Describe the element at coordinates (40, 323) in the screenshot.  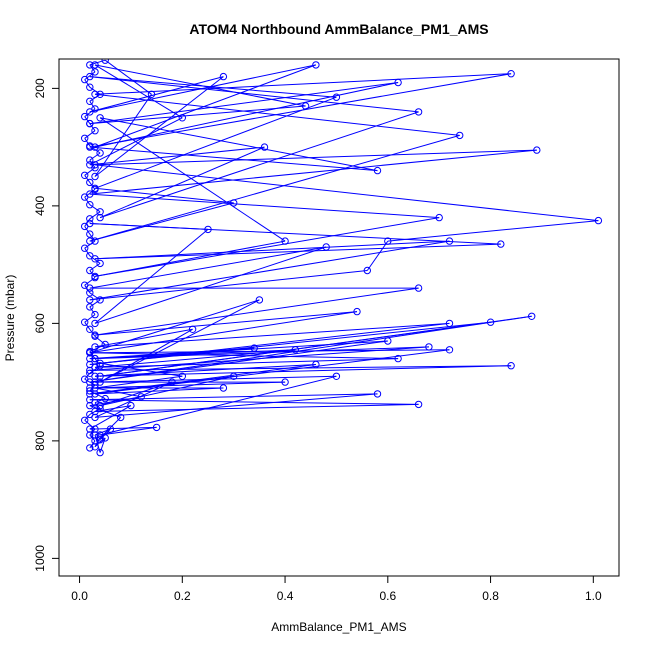
I see `y-tick-label: 600` at that location.